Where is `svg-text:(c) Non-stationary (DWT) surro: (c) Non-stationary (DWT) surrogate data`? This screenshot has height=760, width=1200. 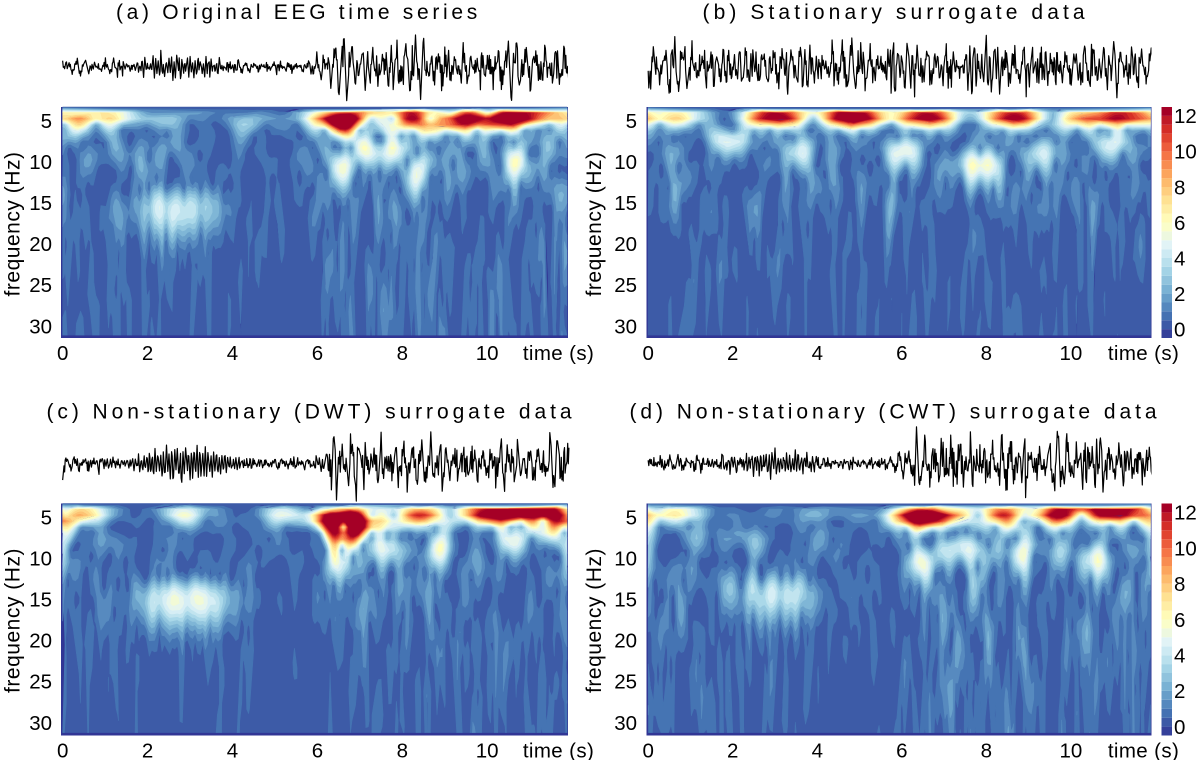
svg-text:(c) Non-stationary (DWT) surro: (c) Non-stationary (DWT) surrogate data is located at coordinates (310, 412).